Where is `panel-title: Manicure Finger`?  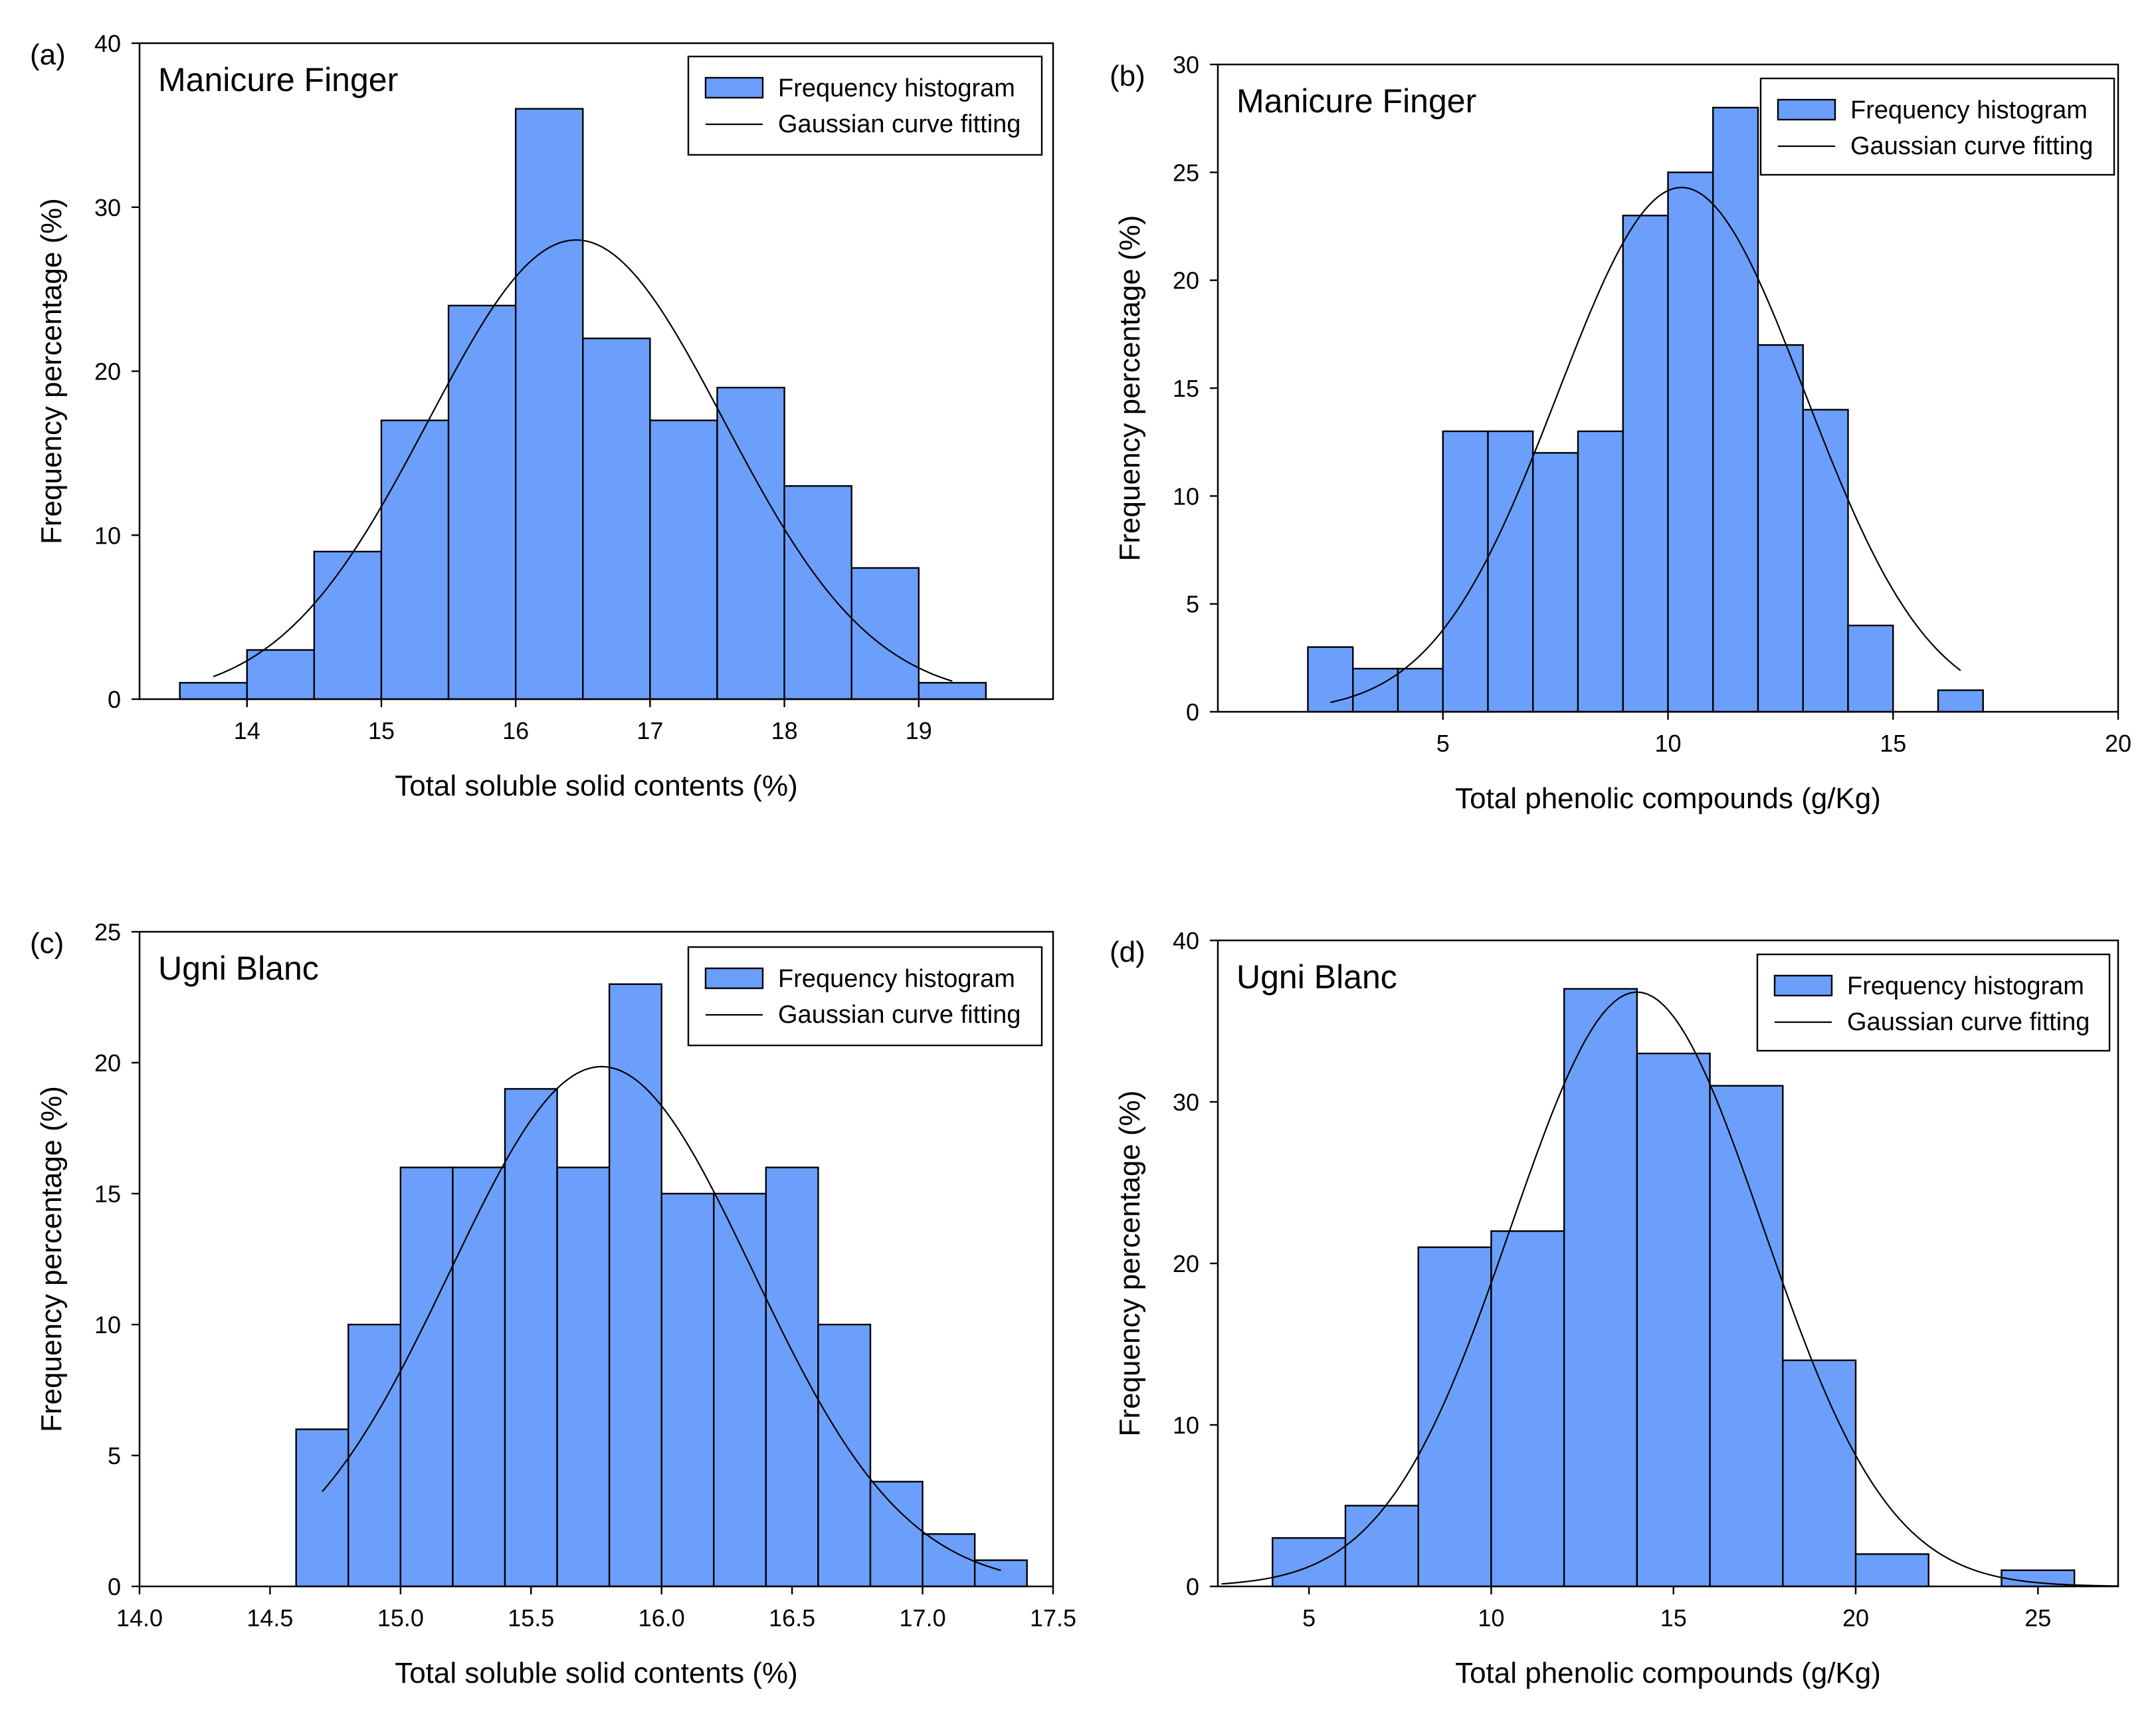
panel-title: Manicure Finger is located at coordinates (1356, 101).